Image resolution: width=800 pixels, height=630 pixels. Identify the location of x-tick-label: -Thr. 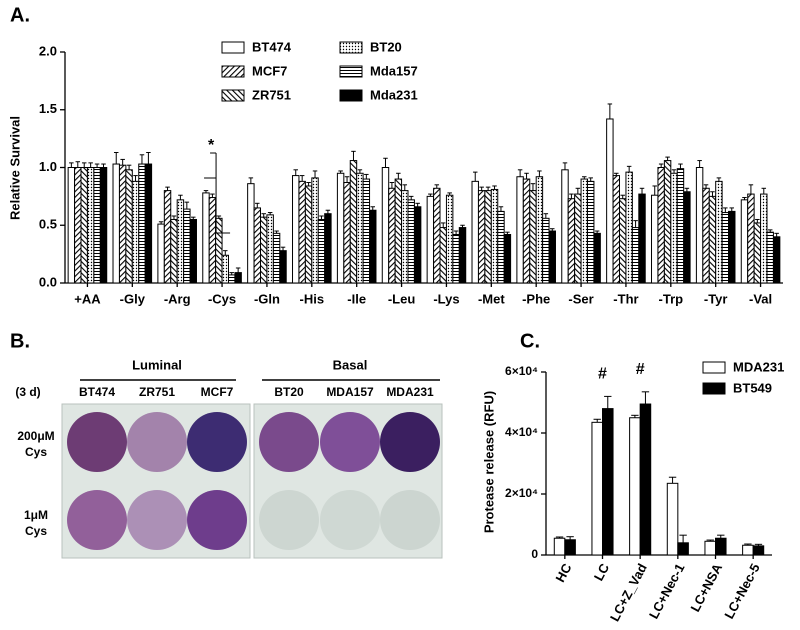
(625, 298).